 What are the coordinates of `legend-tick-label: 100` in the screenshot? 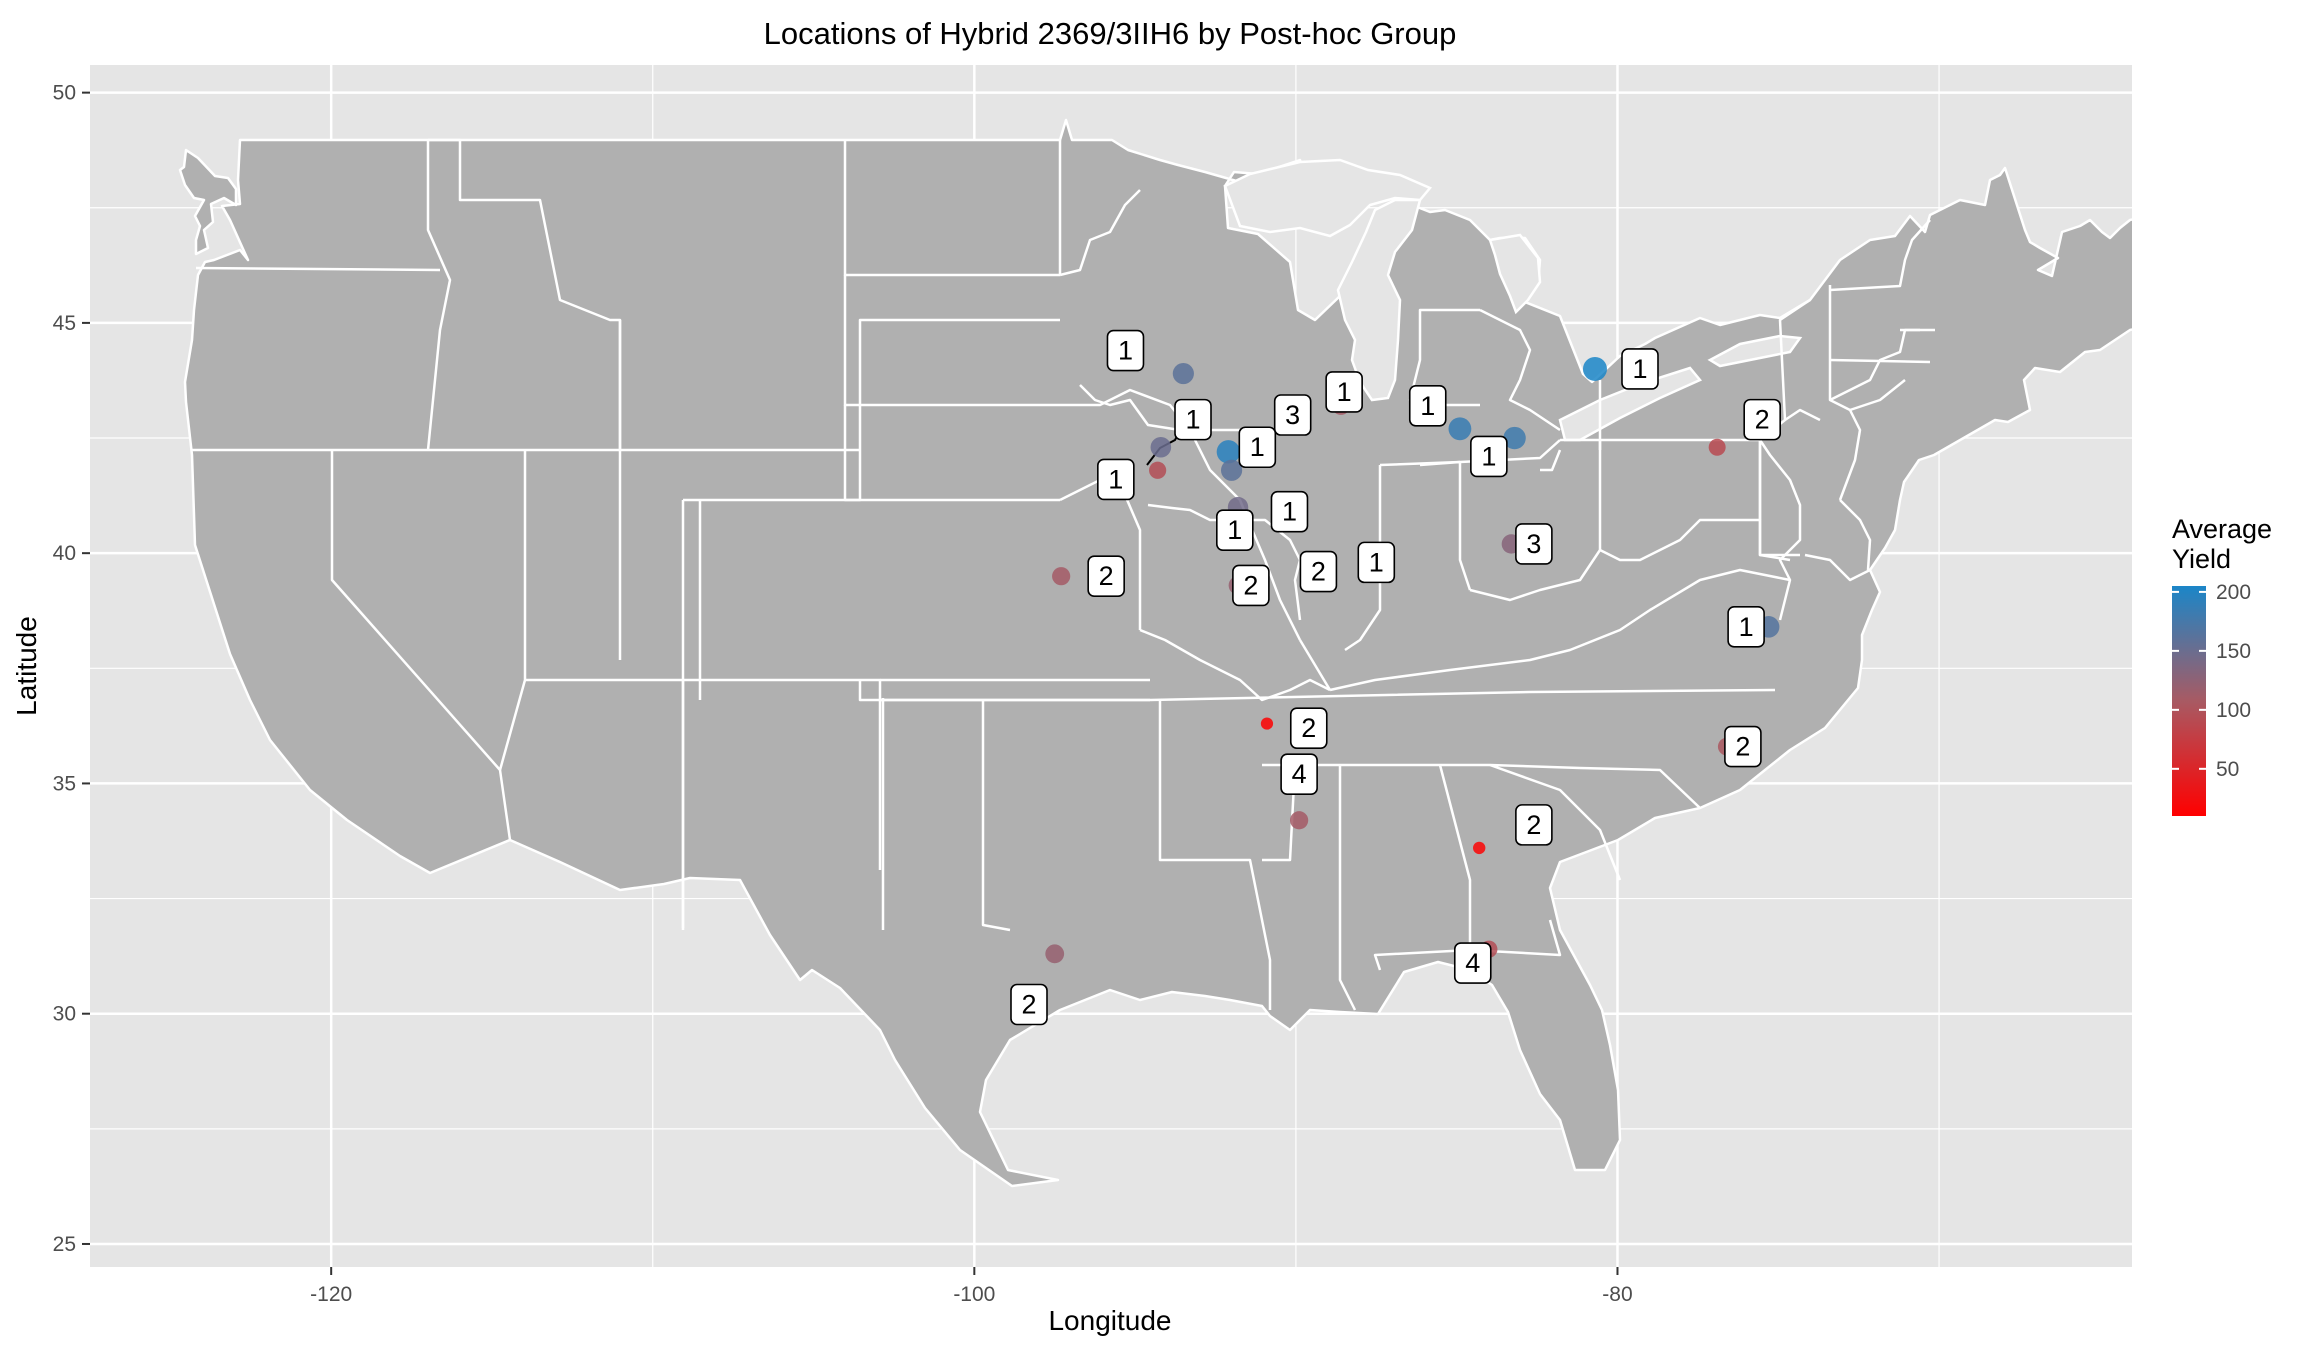 It's located at (2233, 710).